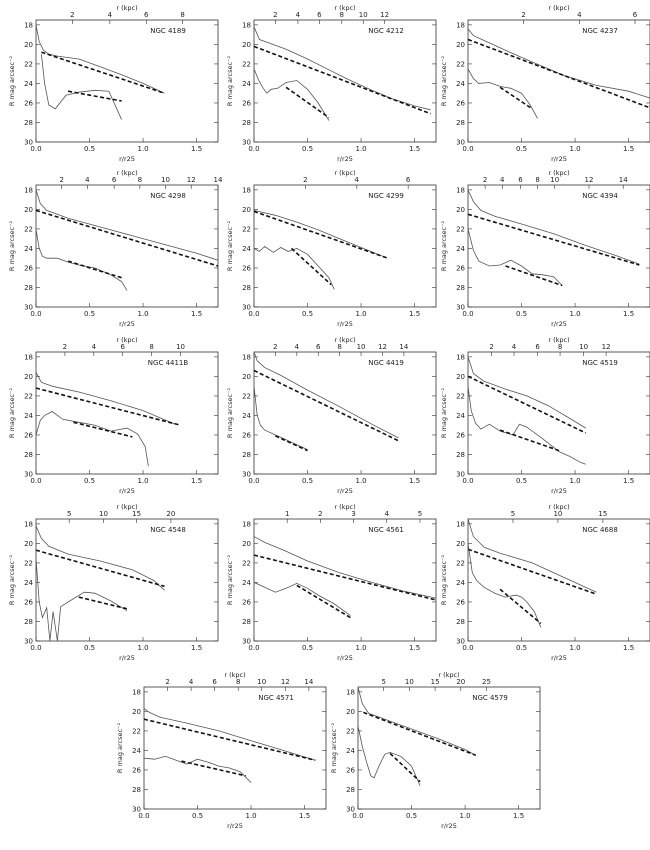 The width and height of the screenshot is (650, 850). What do you see at coordinates (486, 682) in the screenshot?
I see `top-tick-label: 25` at bounding box center [486, 682].